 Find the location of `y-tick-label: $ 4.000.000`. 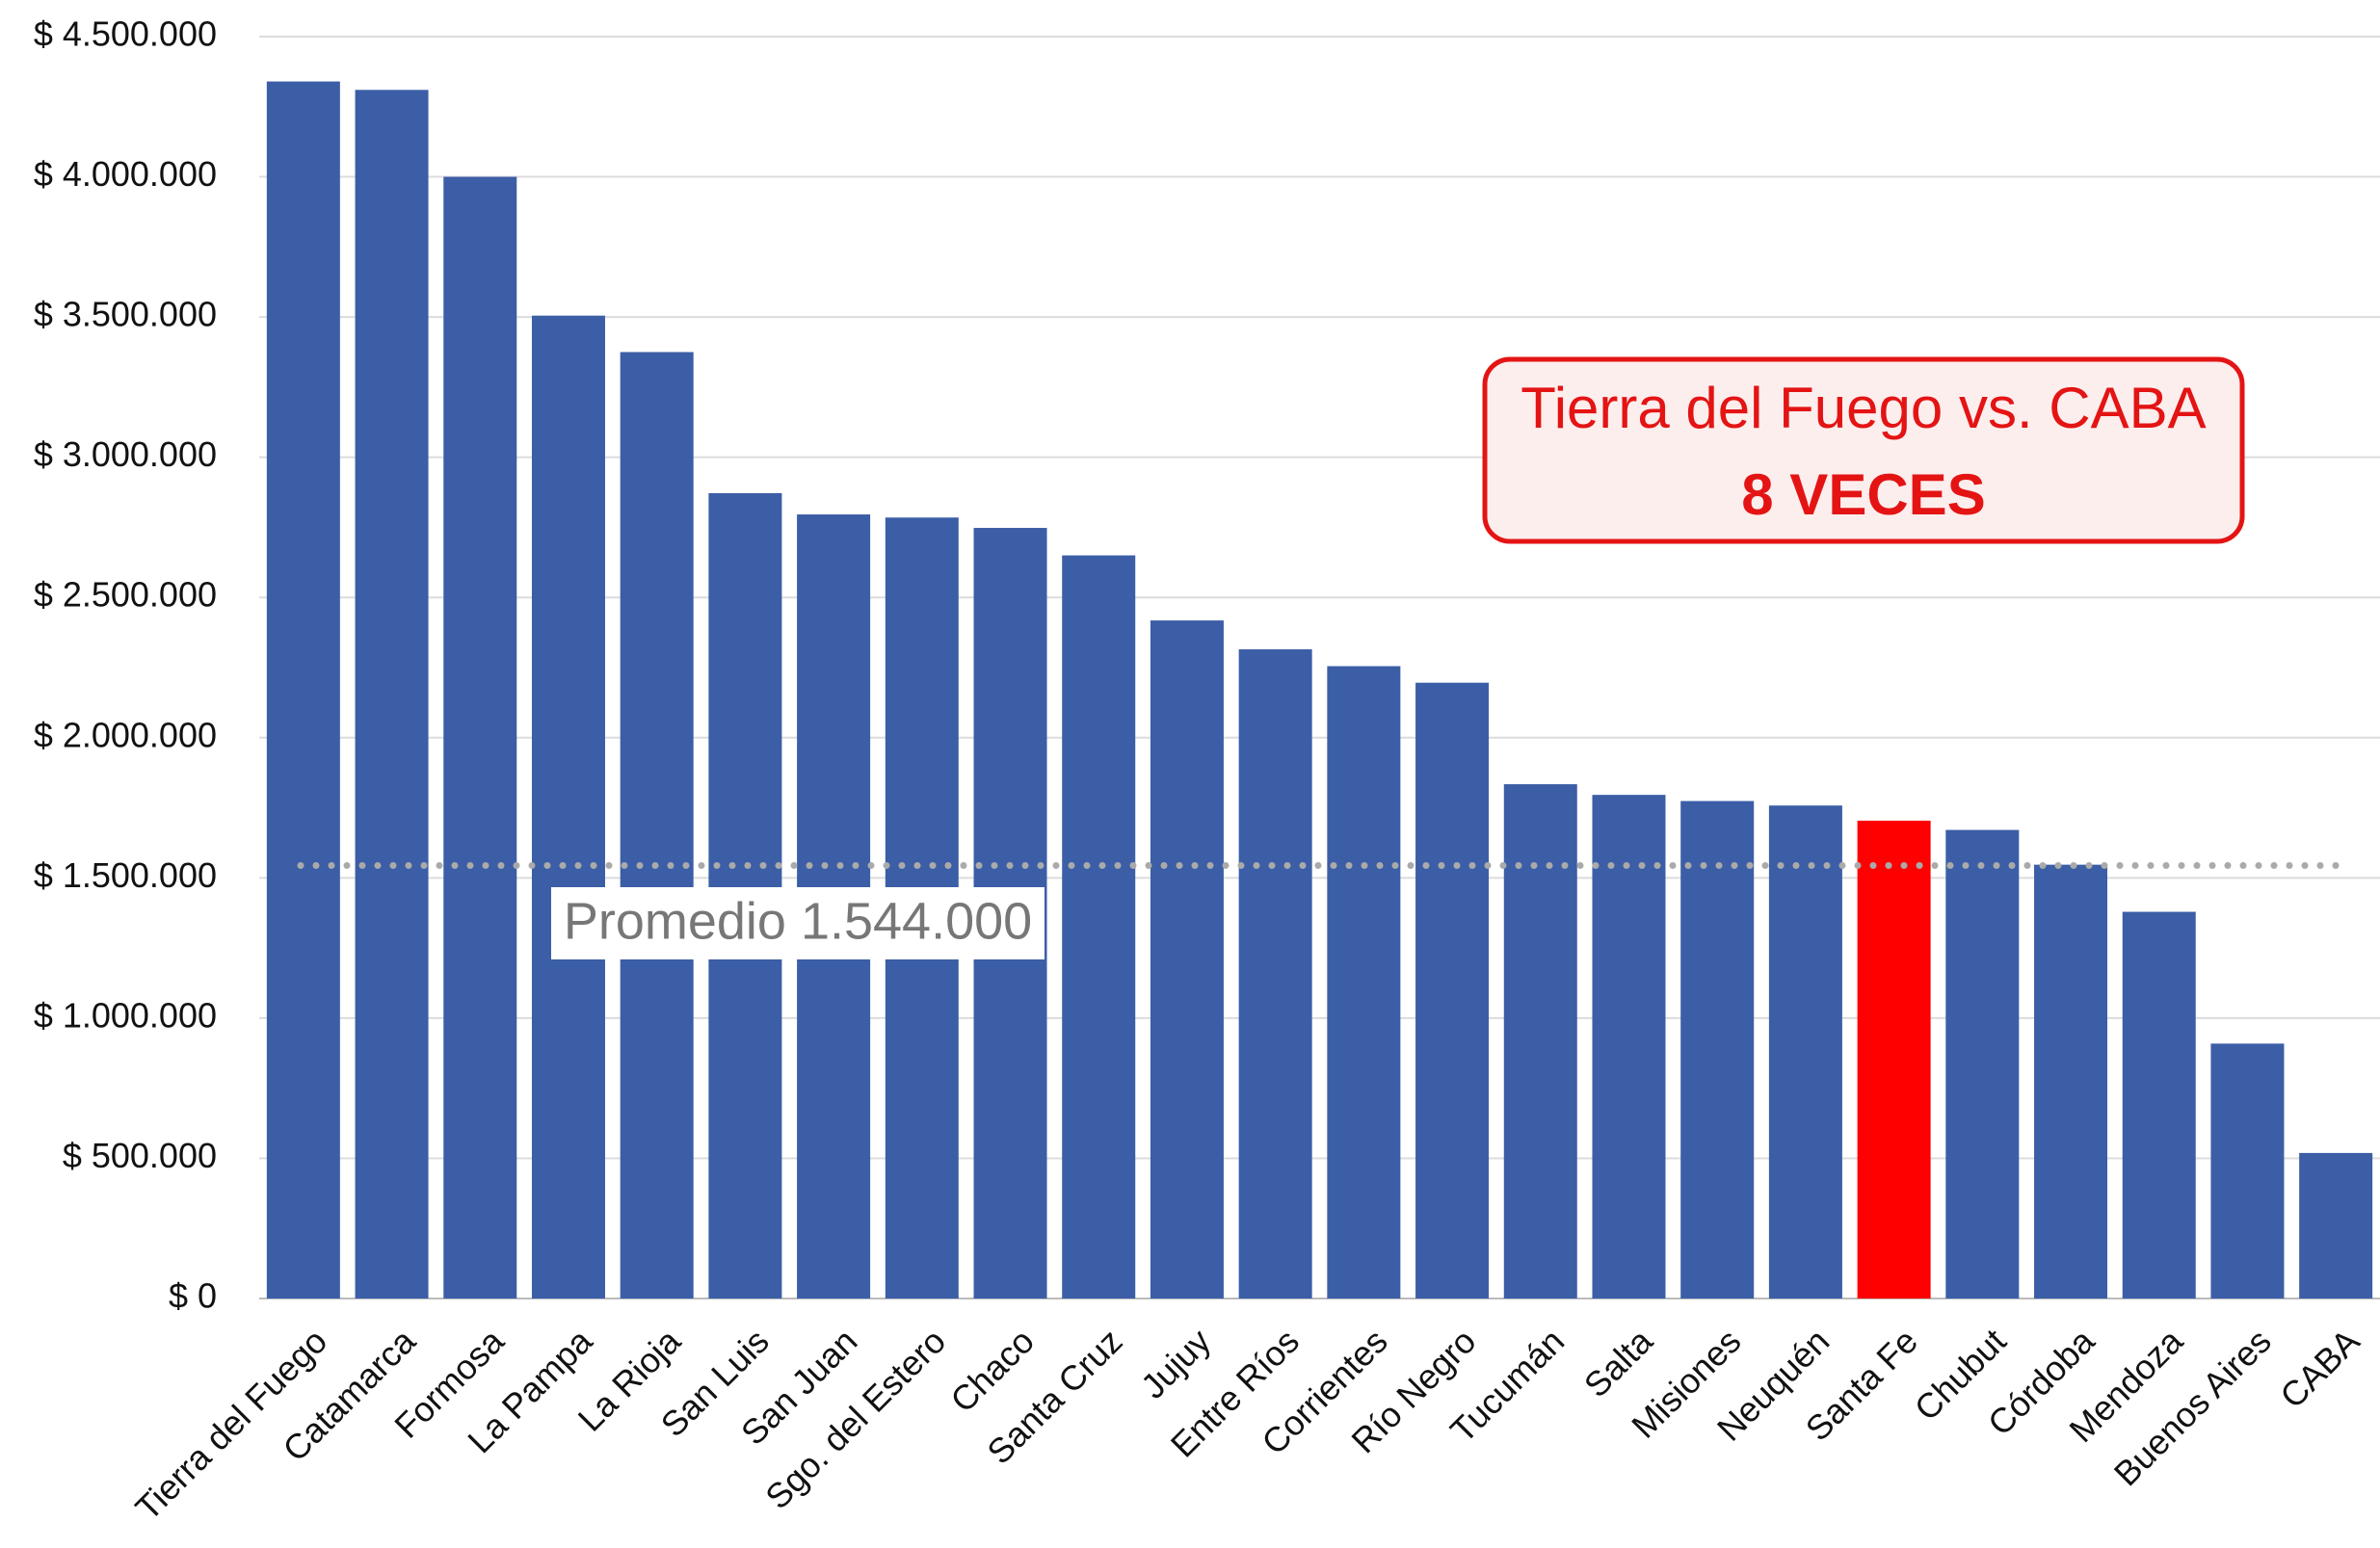

y-tick-label: $ 4.000.000 is located at coordinates (126, 174).